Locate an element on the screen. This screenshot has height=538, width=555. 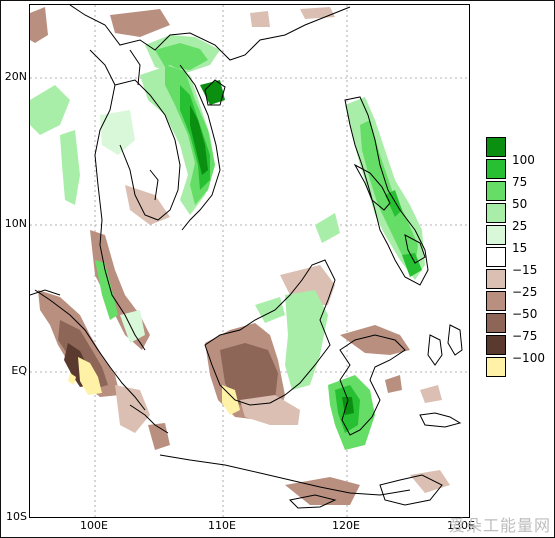
lon-label-120e: 120E is located at coordinates (346, 525).